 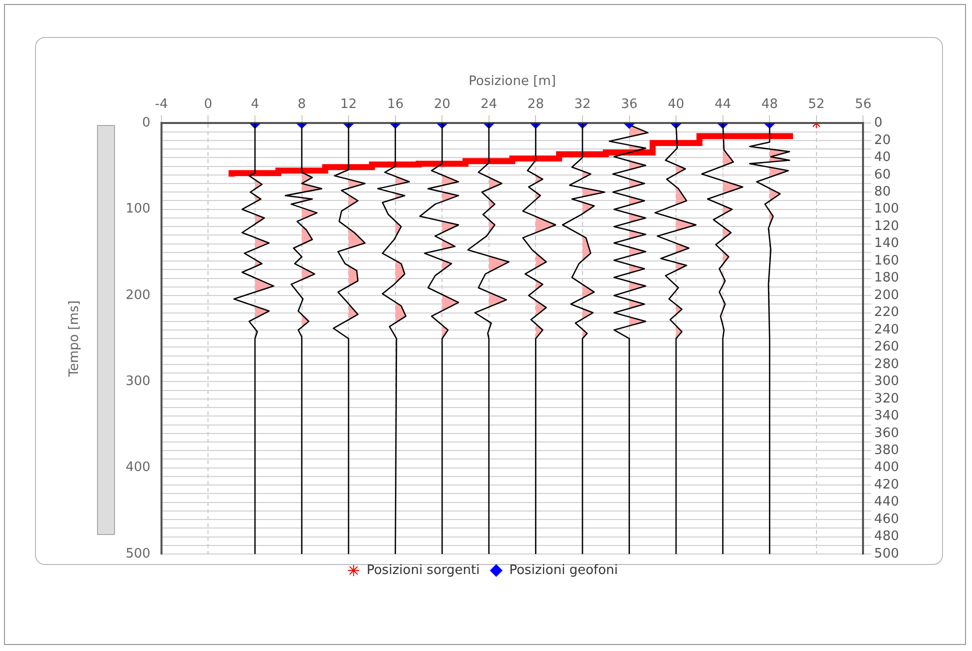 What do you see at coordinates (887, 347) in the screenshot?
I see `y2-tick-label: 260` at bounding box center [887, 347].